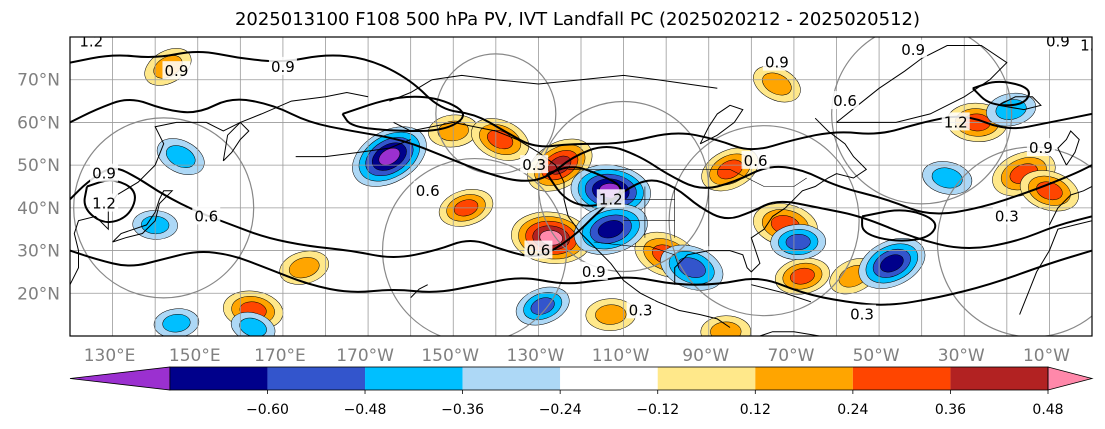 The width and height of the screenshot is (1105, 429). What do you see at coordinates (1047, 410) in the screenshot?
I see `colorbar-tick-label: 0.48` at bounding box center [1047, 410].